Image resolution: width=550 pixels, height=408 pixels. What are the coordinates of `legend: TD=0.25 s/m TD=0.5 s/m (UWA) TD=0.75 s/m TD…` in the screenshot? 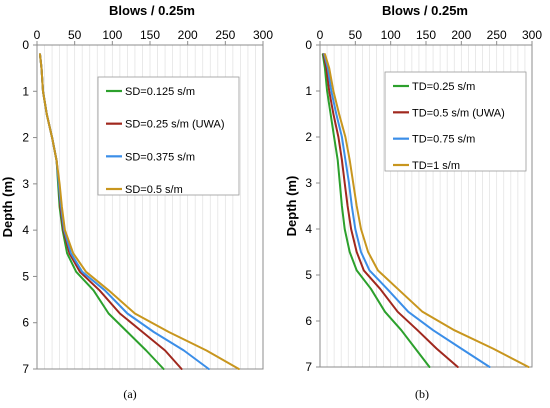 It's located at (455, 121).